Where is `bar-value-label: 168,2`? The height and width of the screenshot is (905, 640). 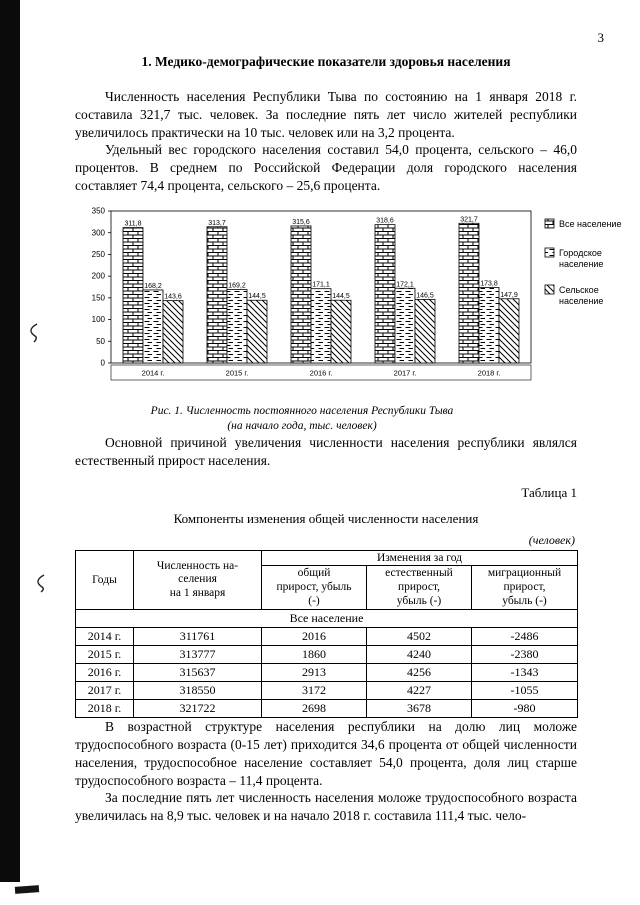
bar-value-label: 168,2 is located at coordinates (153, 286).